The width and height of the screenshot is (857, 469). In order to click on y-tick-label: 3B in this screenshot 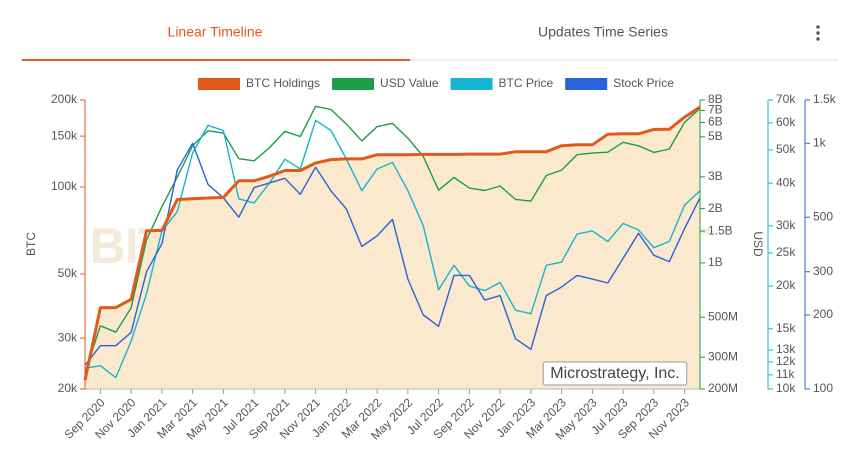, I will do `click(715, 176)`.